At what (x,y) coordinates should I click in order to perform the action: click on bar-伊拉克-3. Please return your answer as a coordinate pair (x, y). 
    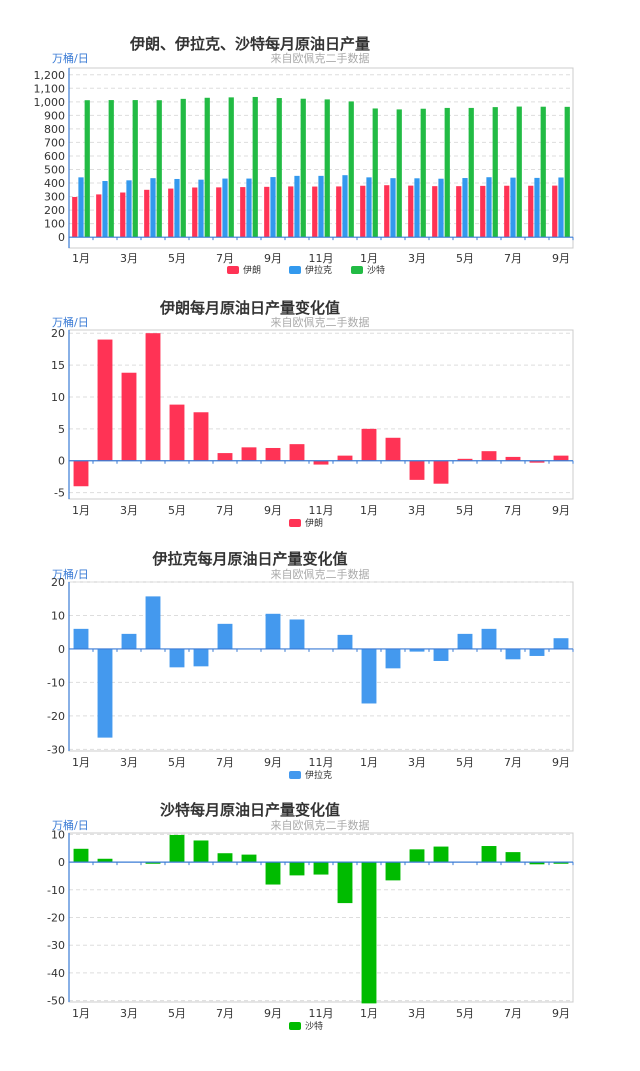
    Looking at the image, I should click on (129, 209).